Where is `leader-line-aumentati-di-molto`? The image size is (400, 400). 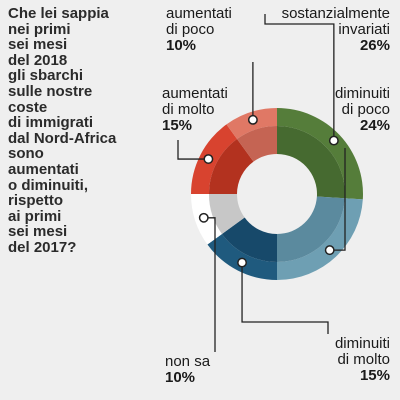 leader-line-aumentati-di-molto is located at coordinates (193, 150).